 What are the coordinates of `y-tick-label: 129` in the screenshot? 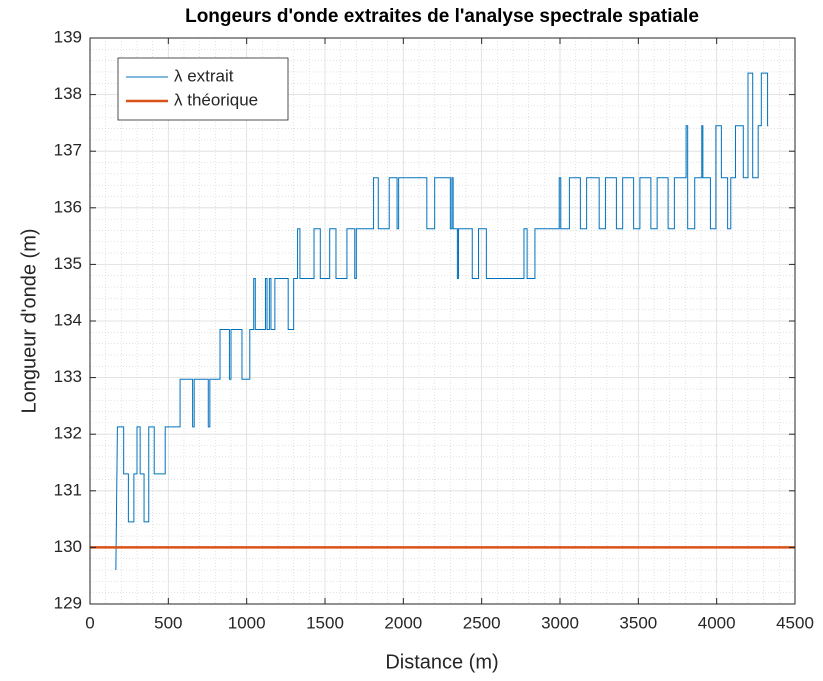 It's located at (68, 602).